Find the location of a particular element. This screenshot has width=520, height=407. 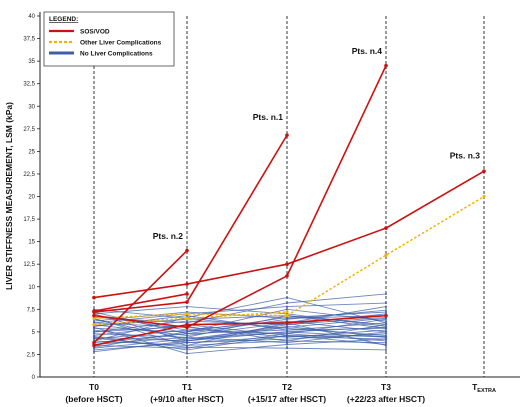

legend-box is located at coordinates (109, 39).